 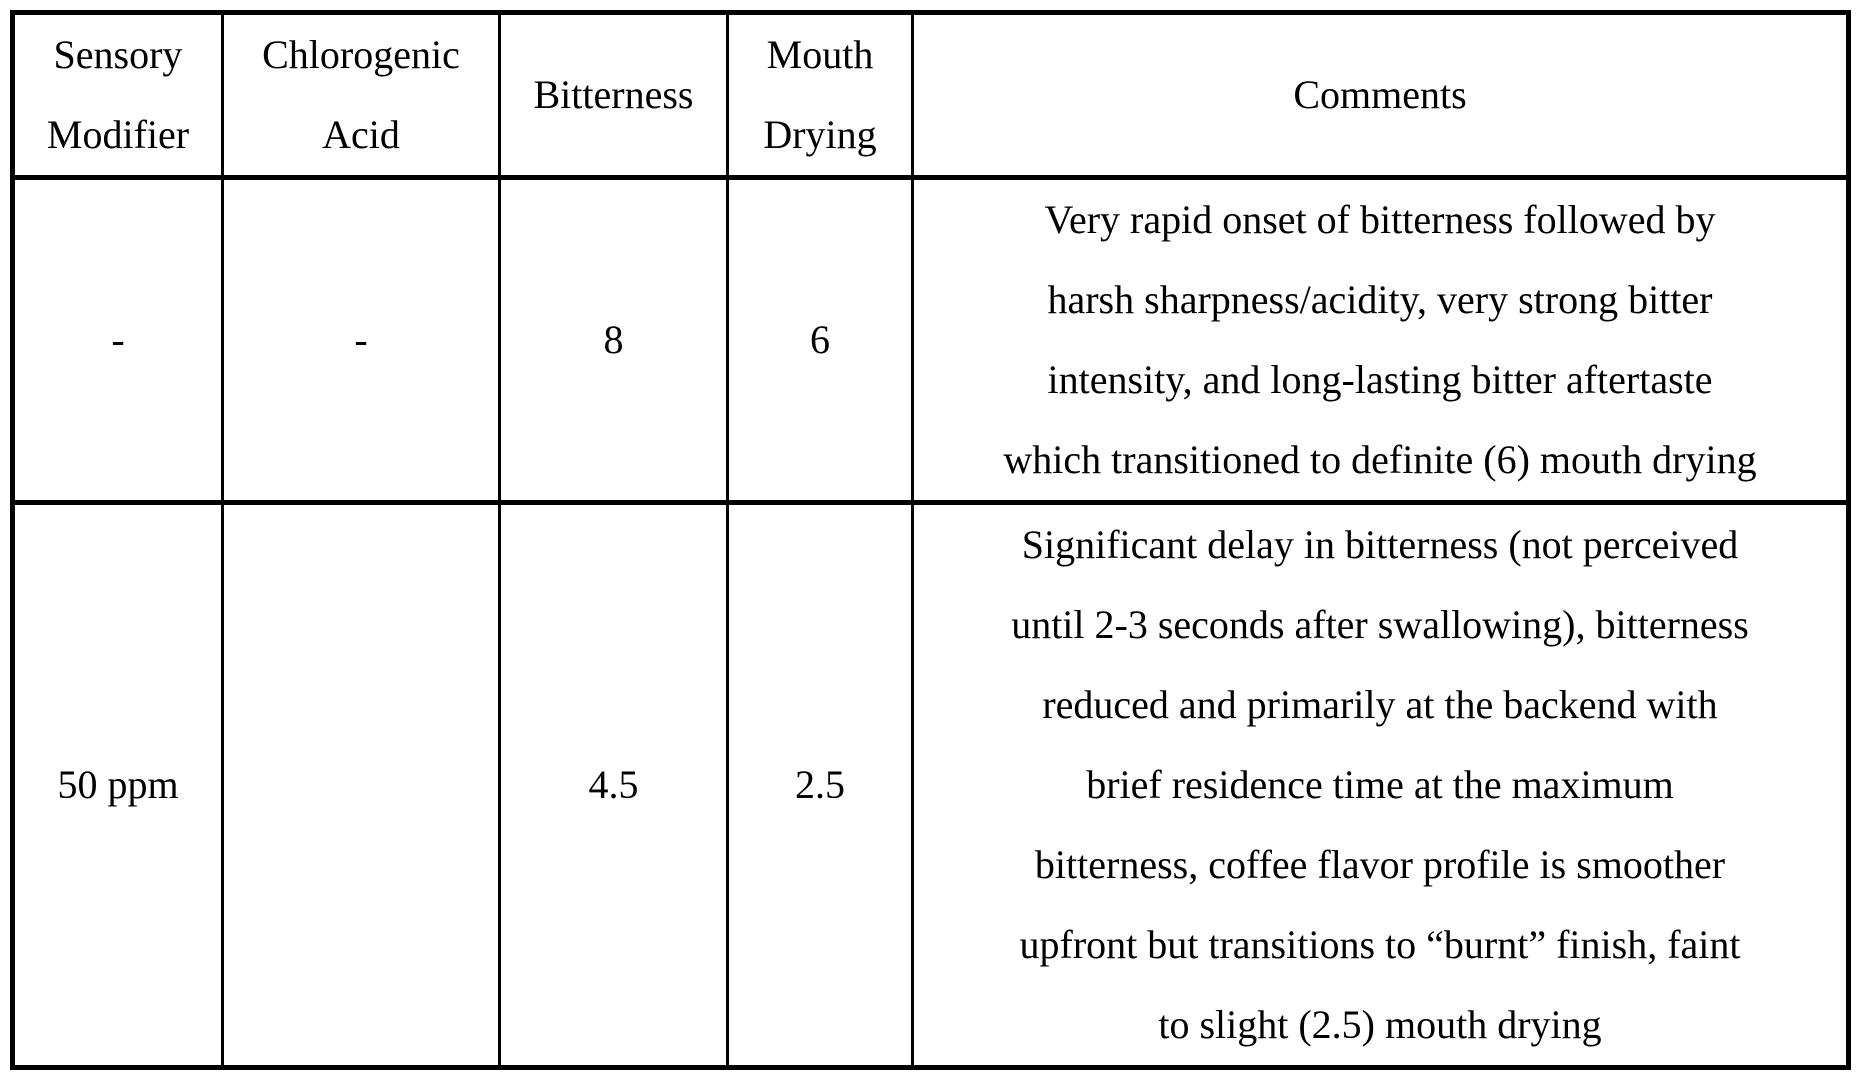 I want to click on column-header-comments: Comments, so click(x=1380, y=95).